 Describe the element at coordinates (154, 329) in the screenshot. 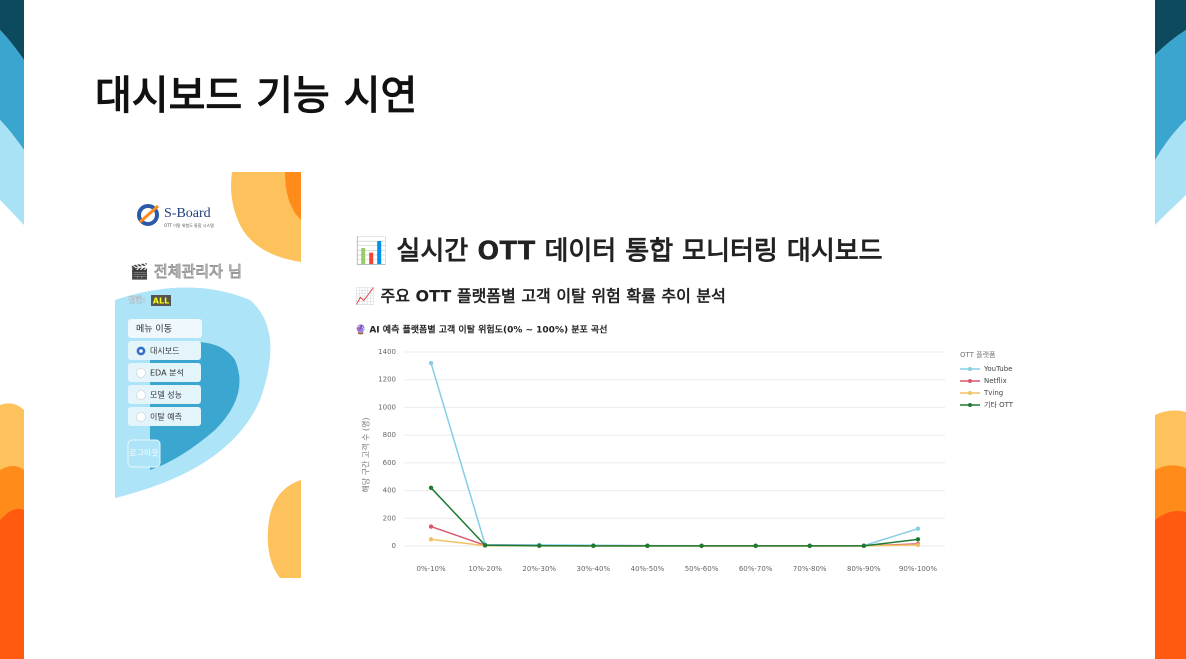

I see `menu-title: 메뉴 이동` at that location.